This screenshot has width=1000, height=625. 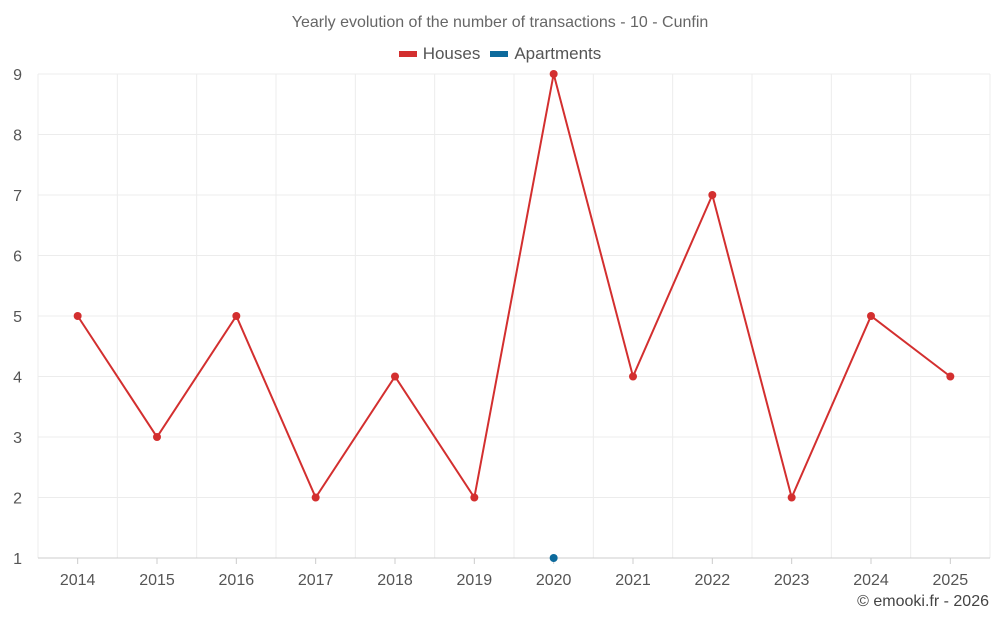 What do you see at coordinates (923, 601) in the screenshot?
I see `credit-text: © emooki.fr - 2026` at bounding box center [923, 601].